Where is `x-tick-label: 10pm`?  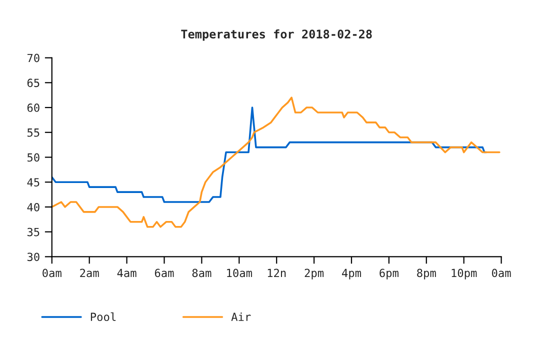 x-tick-label: 10pm is located at coordinates (464, 274).